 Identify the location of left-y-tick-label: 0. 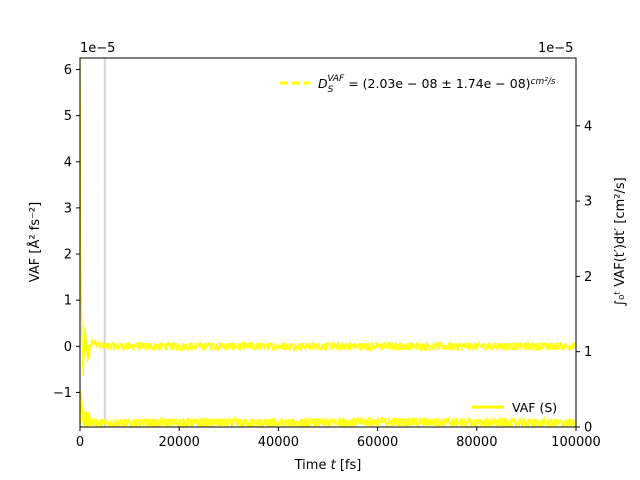
(68, 347).